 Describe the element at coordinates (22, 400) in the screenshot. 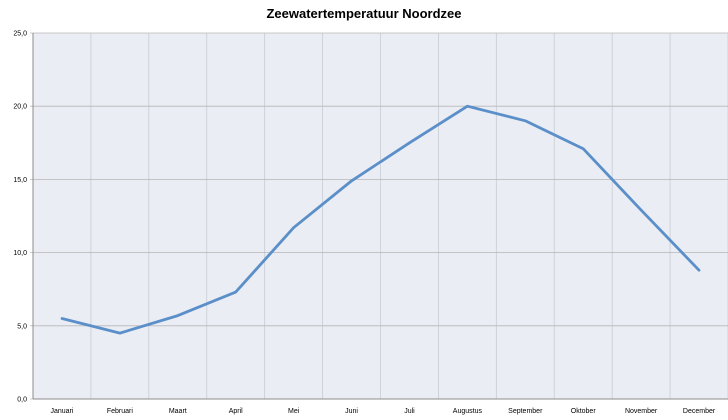

I see `y-tick-label: 0,0` at that location.